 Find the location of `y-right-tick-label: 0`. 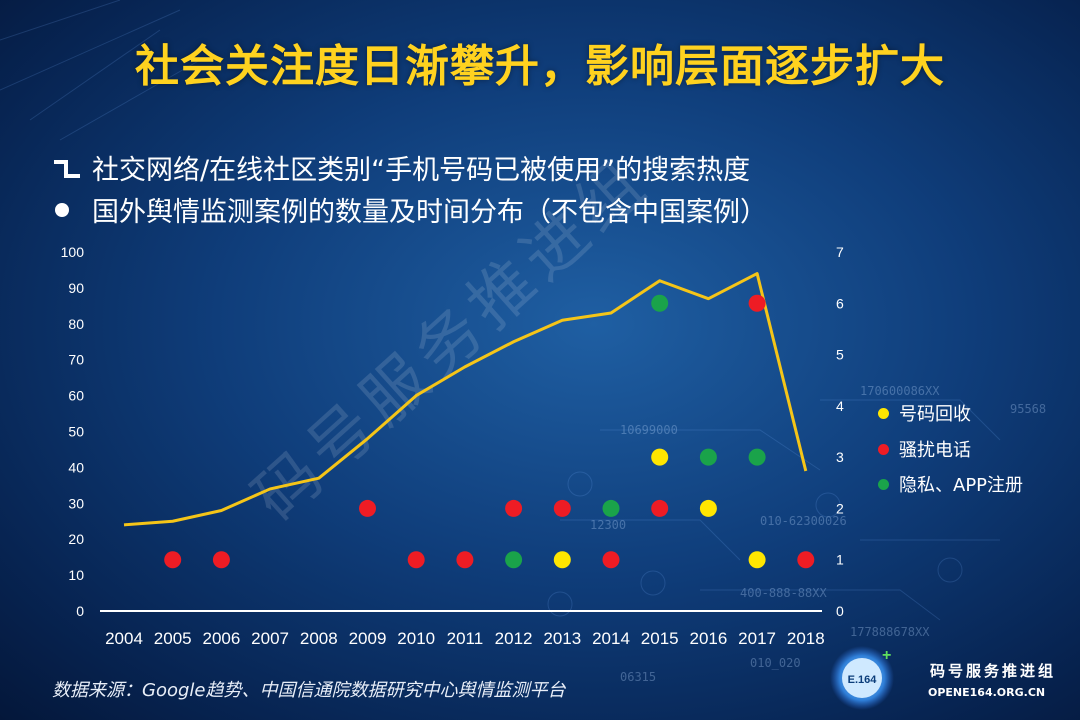

y-right-tick-label: 0 is located at coordinates (840, 611).